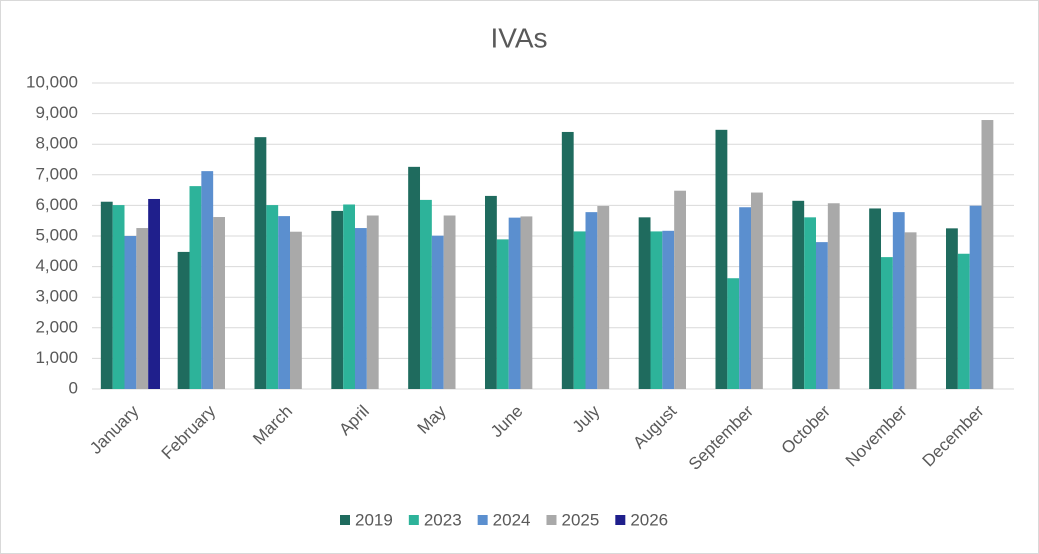  I want to click on y-tick-label: 4,000, so click(56, 265).